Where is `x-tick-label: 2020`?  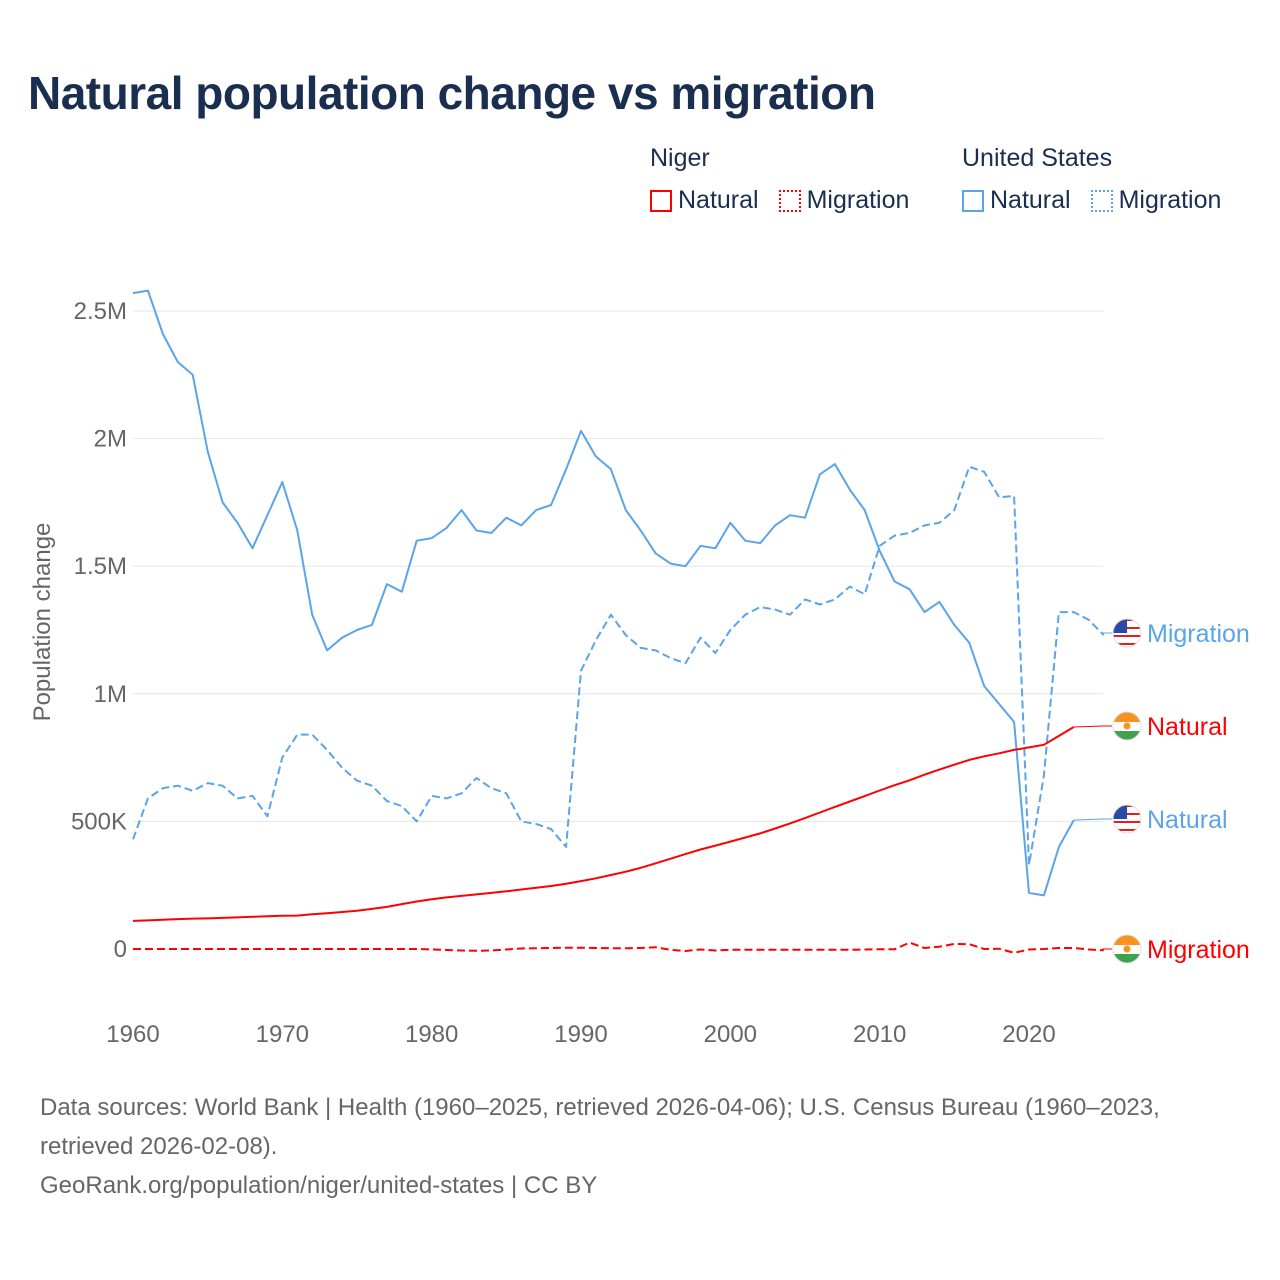
x-tick-label: 2020 is located at coordinates (1028, 1034).